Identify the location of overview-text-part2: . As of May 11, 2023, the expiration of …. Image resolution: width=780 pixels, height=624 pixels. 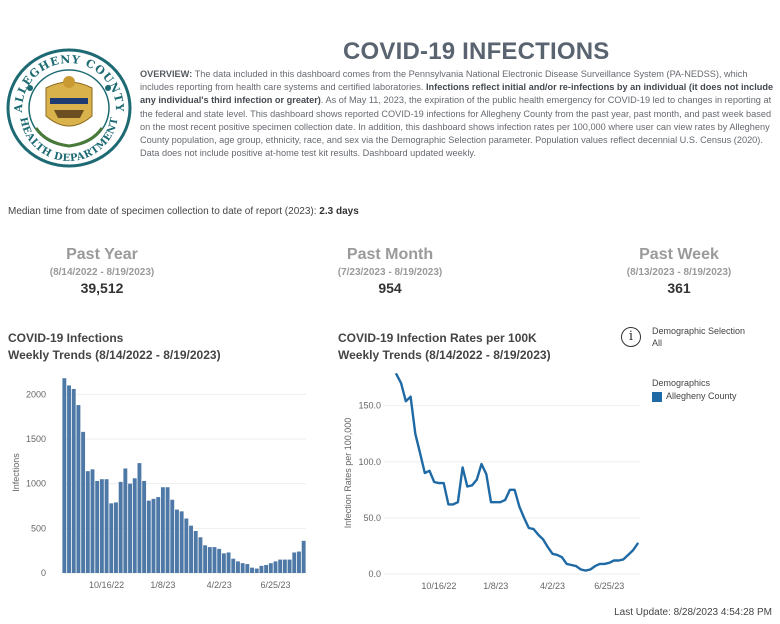
(456, 127).